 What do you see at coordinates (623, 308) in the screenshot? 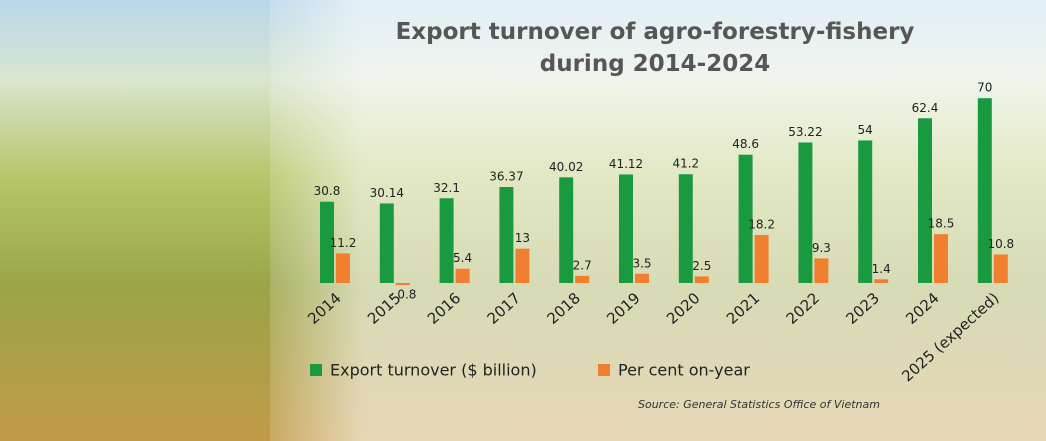
I see `x-tick-label: 2019` at bounding box center [623, 308].